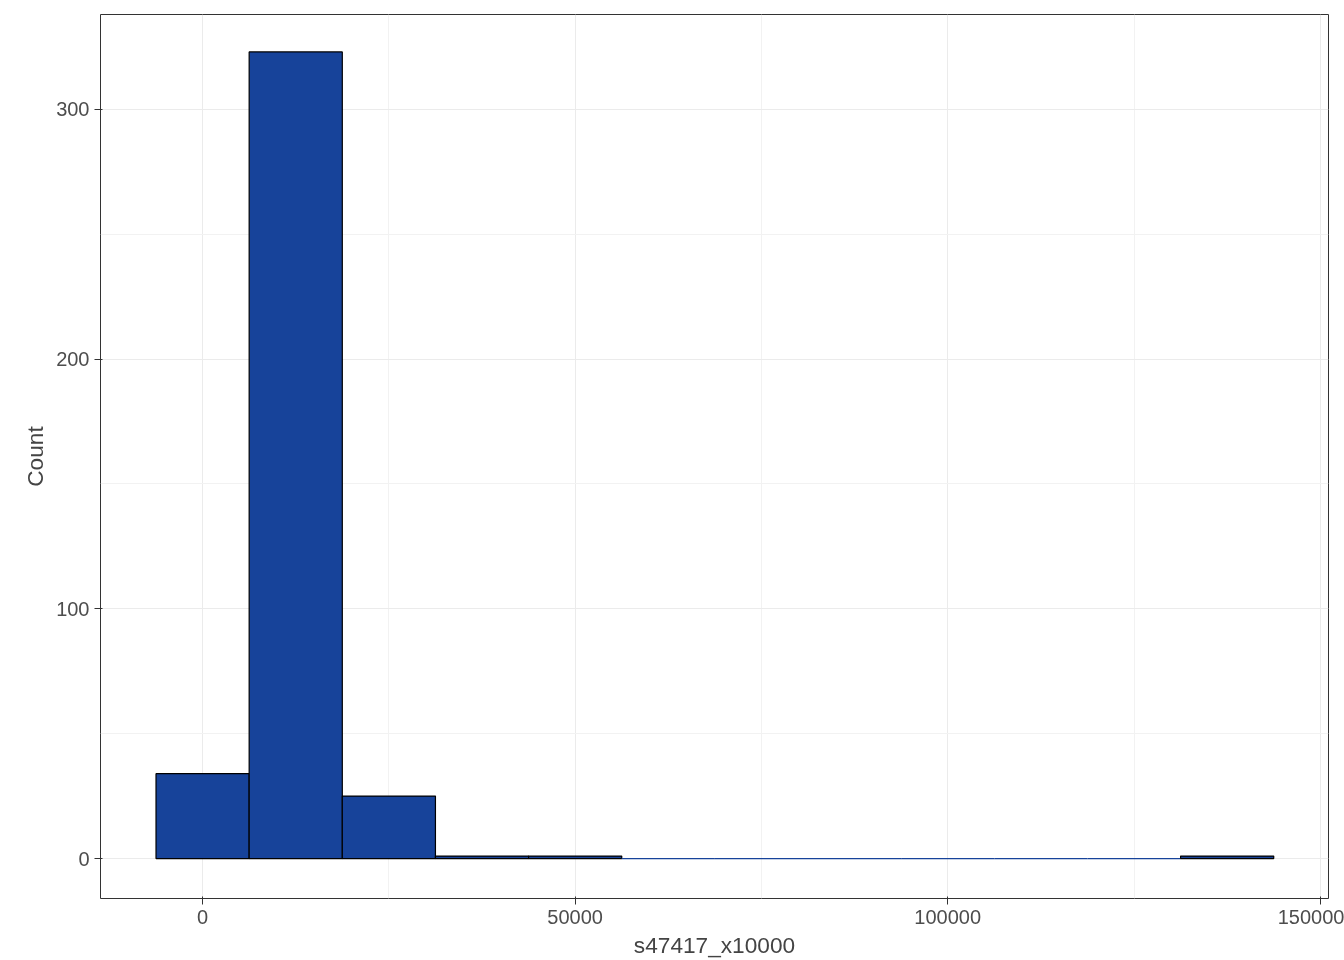 This screenshot has height=960, width=1344. What do you see at coordinates (84, 858) in the screenshot?
I see `y-tick-label: 0` at bounding box center [84, 858].